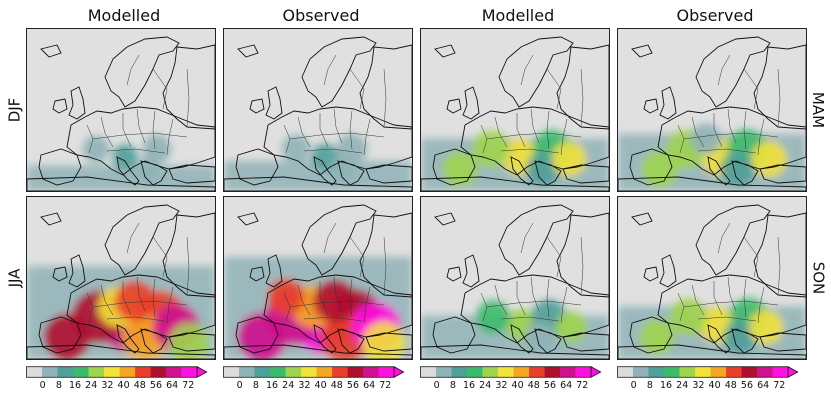  I want to click on colorbar-tick-label: 16, so click(75, 385).